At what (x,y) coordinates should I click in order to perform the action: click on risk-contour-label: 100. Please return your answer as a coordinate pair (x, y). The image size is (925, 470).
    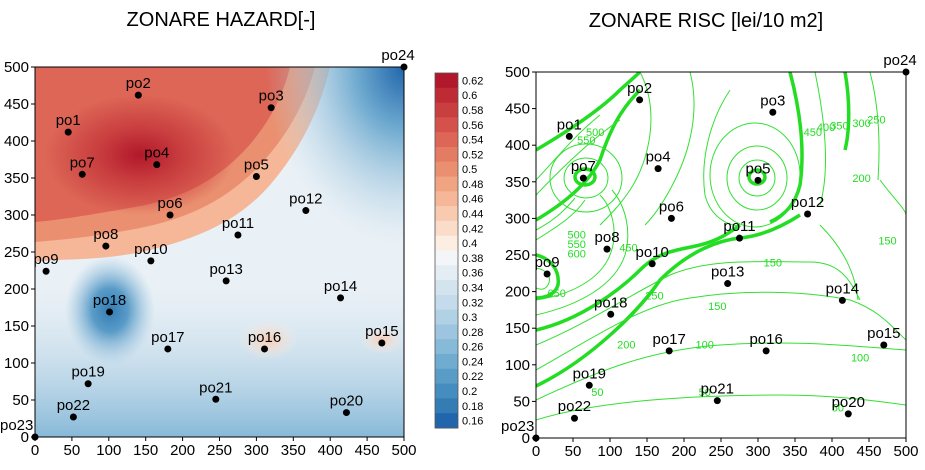
    Looking at the image, I should click on (860, 358).